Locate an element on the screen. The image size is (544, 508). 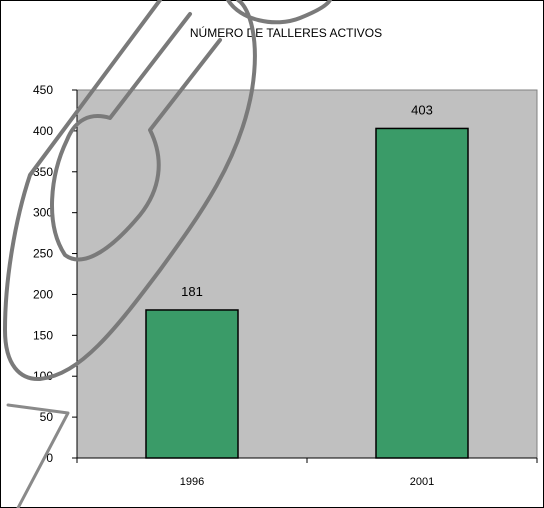
y-tick-label: 0 is located at coordinates (49, 458).